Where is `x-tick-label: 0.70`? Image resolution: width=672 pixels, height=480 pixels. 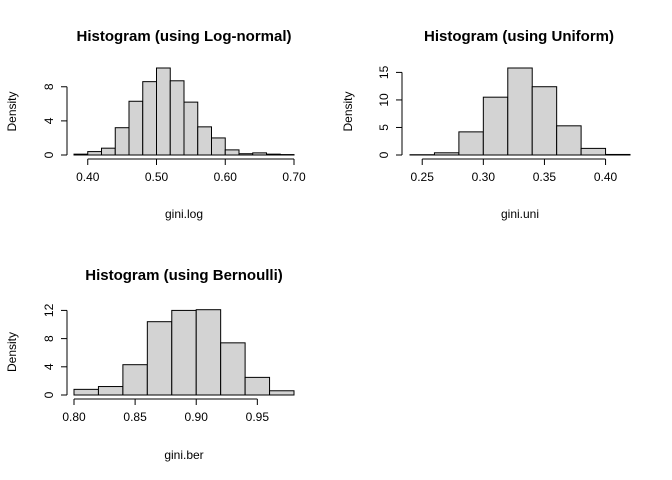 x-tick-label: 0.70 is located at coordinates (294, 177).